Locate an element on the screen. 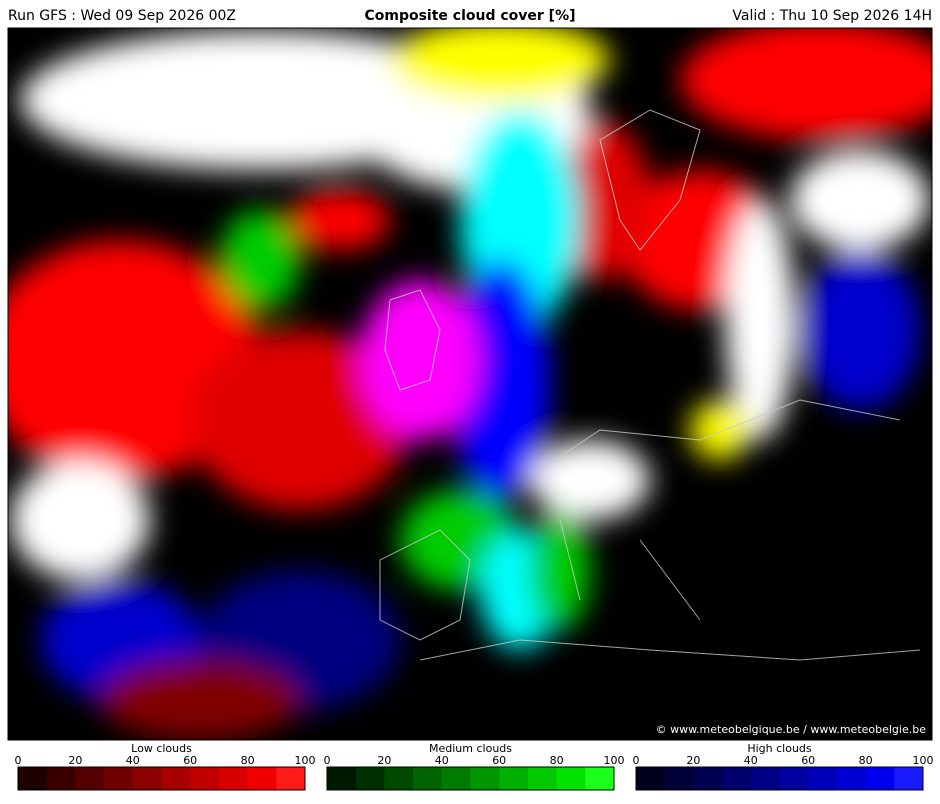  run-label: Run GFS : Wed 09 Sep 2026 00Z is located at coordinates (122, 16).